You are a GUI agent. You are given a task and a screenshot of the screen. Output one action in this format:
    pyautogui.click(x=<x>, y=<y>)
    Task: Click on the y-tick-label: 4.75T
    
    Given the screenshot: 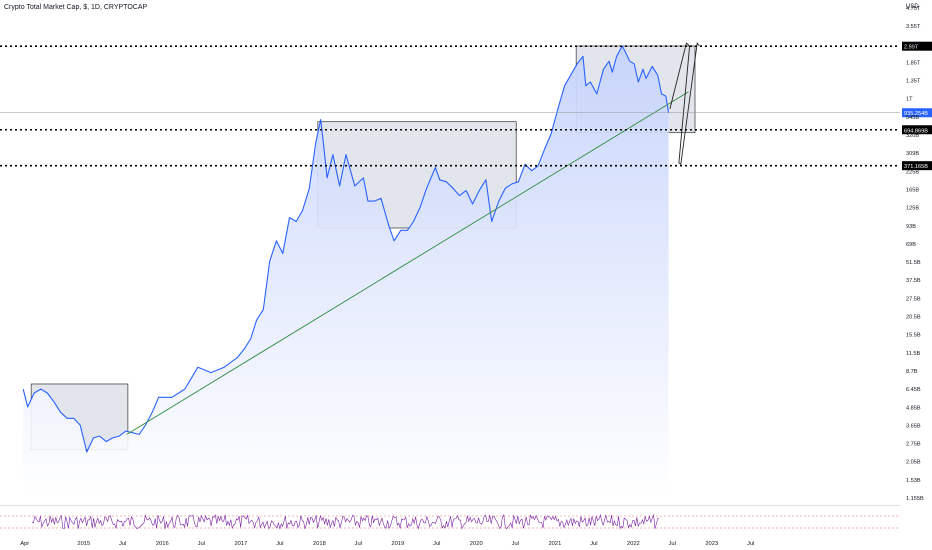 What is the action you would take?
    pyautogui.click(x=913, y=9)
    